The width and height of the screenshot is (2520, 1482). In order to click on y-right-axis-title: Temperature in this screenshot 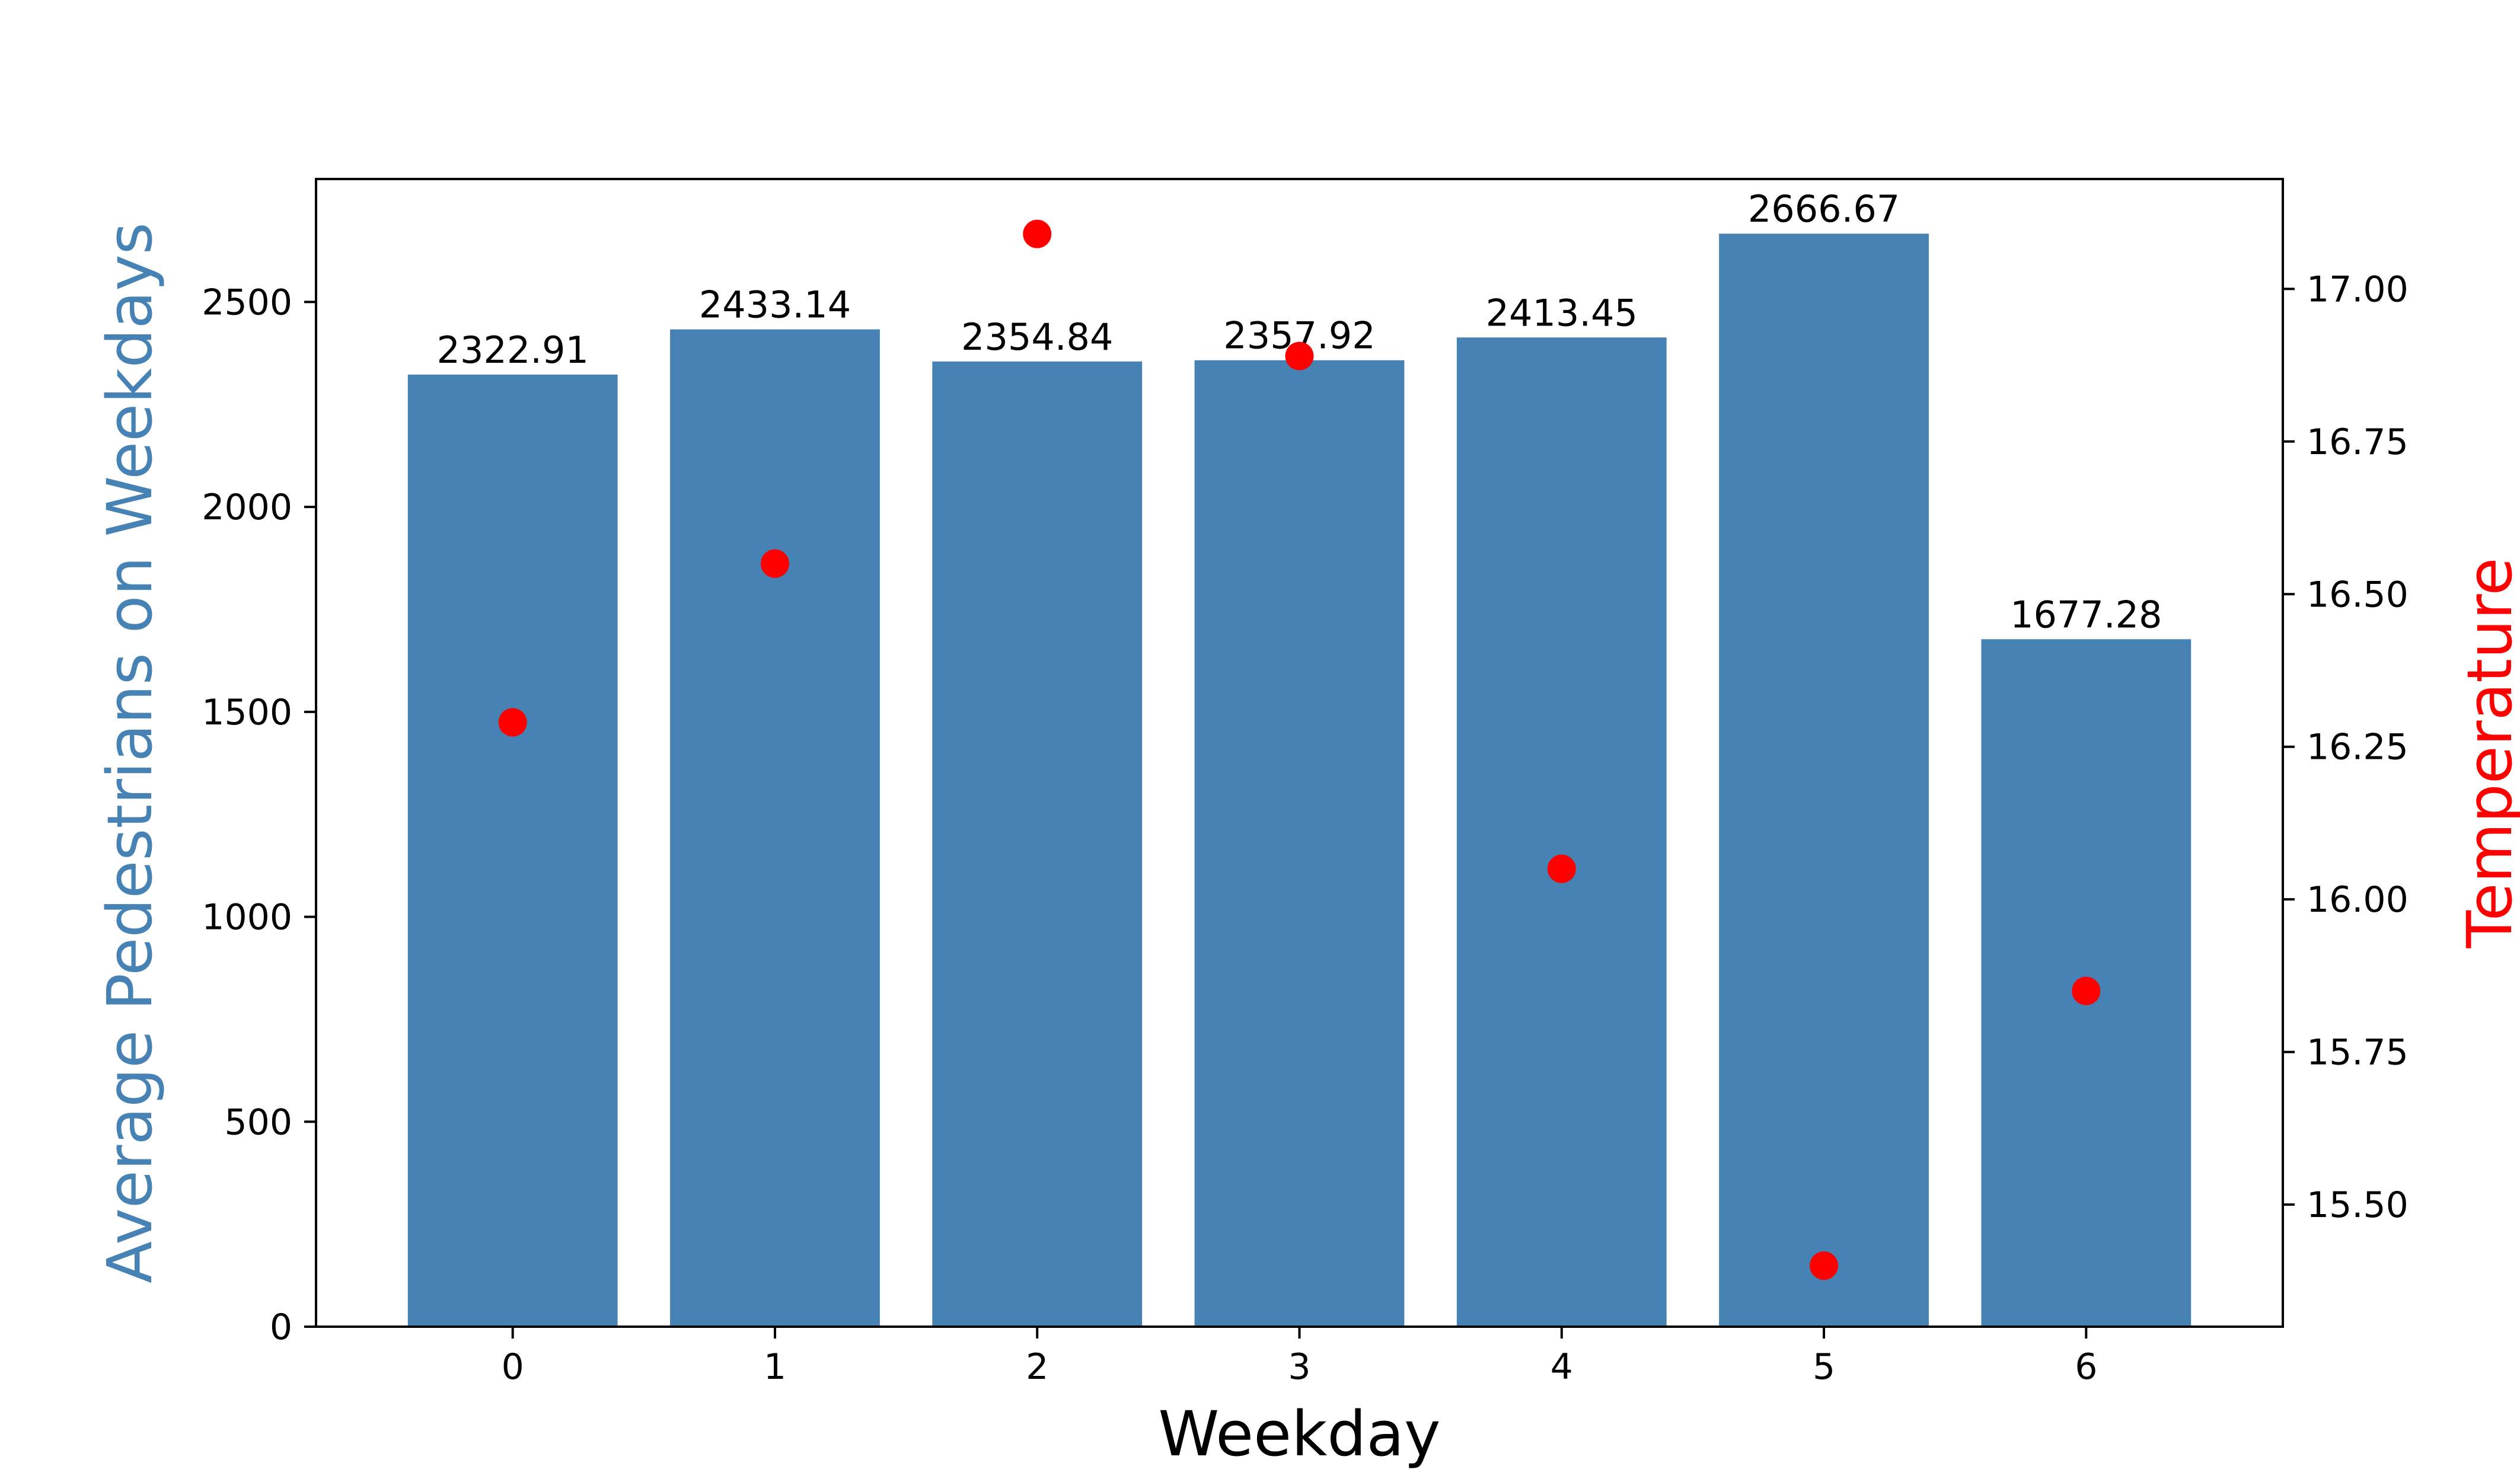, I will do `click(2487, 753)`.